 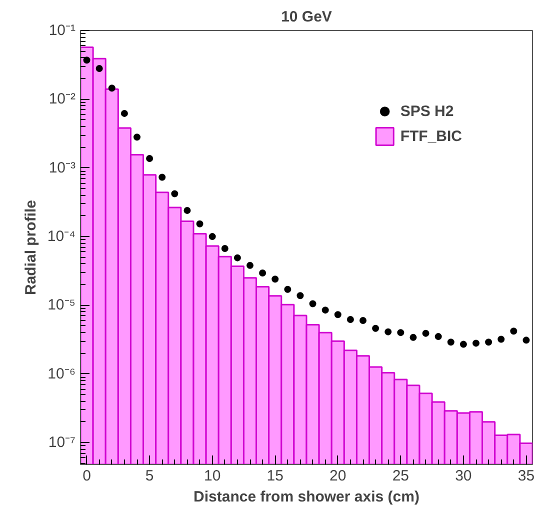 What do you see at coordinates (62, 99) in the screenshot?
I see `y-tick-label: 10⁻²` at bounding box center [62, 99].